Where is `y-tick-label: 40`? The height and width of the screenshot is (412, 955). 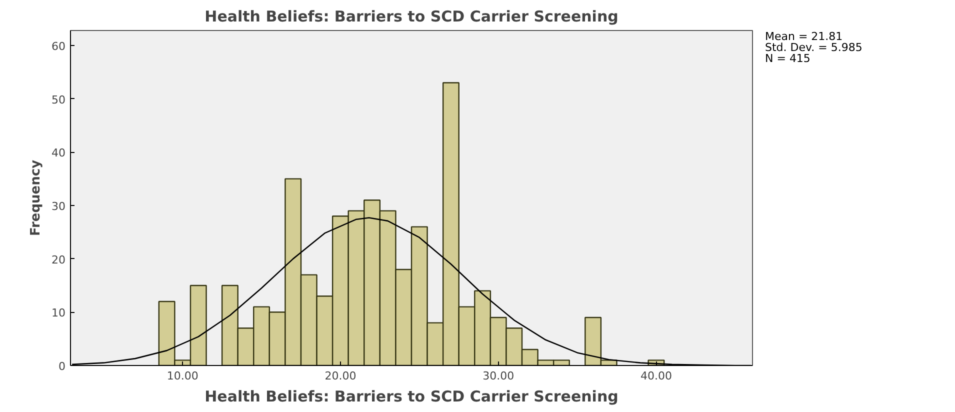
y-tick-label: 40 is located at coordinates (59, 153).